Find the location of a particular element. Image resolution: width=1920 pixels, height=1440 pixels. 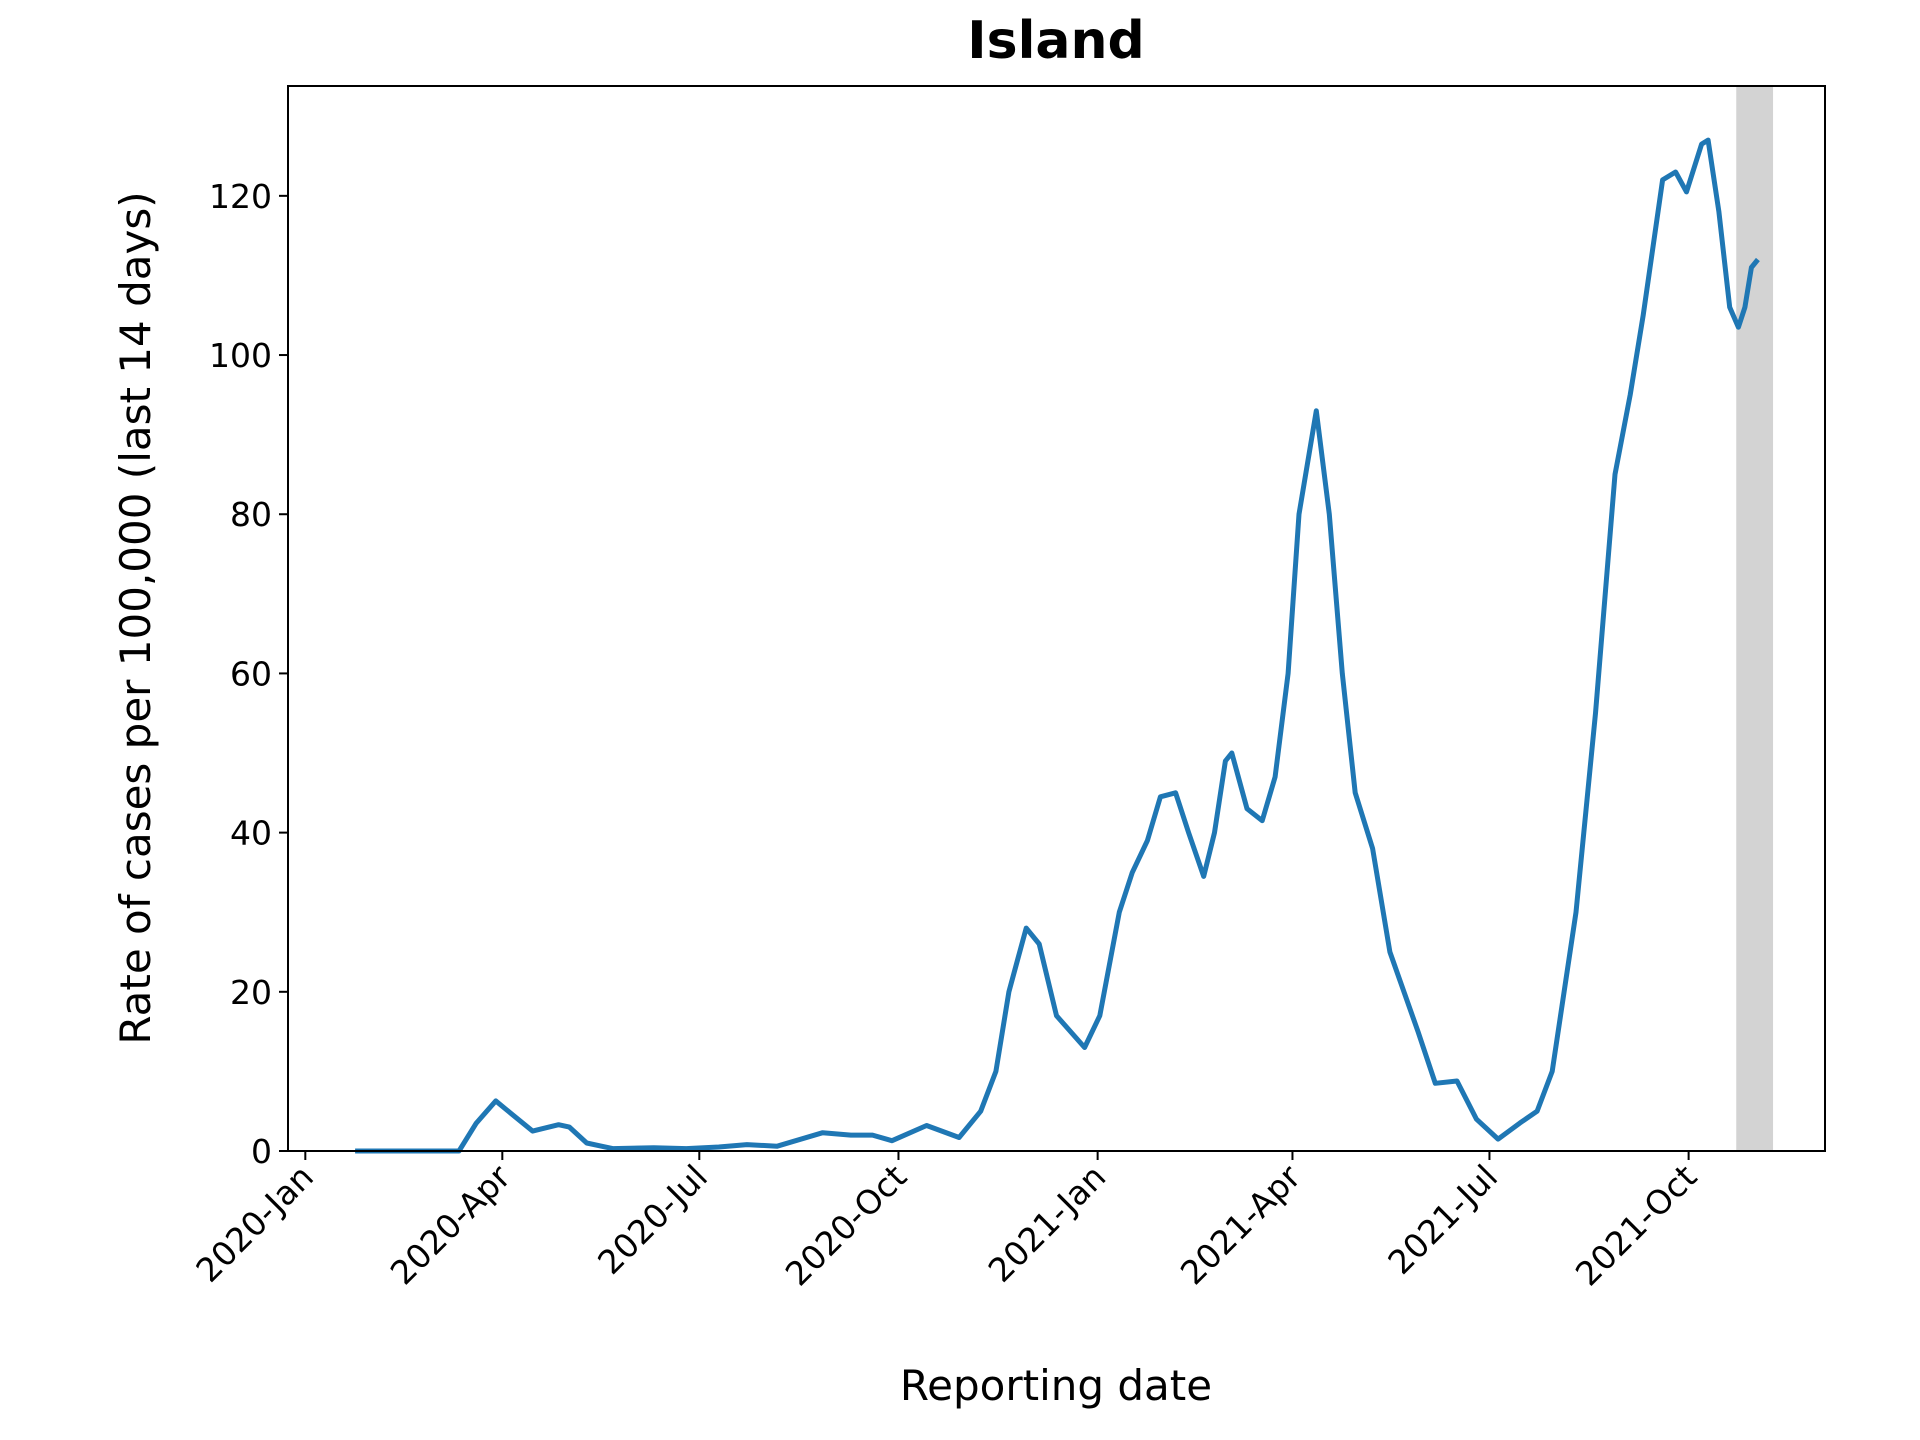

y-tick-label: 0 is located at coordinates (261, 1151).